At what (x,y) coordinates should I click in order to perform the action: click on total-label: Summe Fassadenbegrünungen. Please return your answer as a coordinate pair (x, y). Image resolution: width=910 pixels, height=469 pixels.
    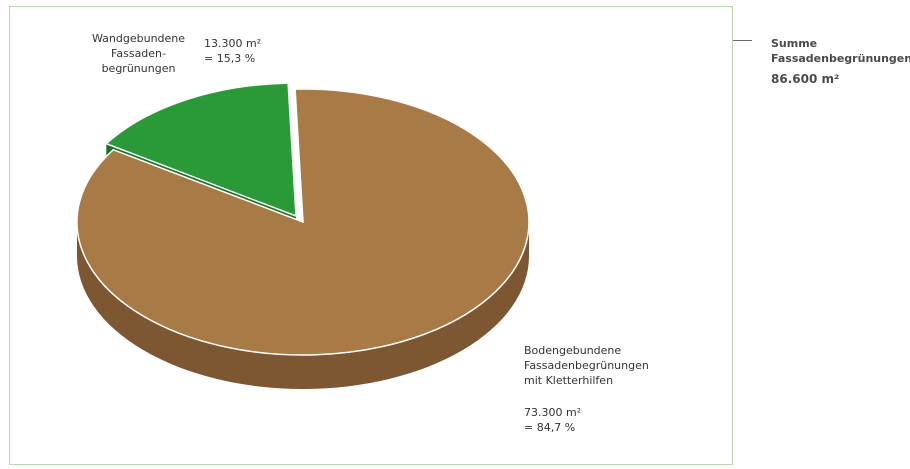
    Looking at the image, I should click on (840, 51).